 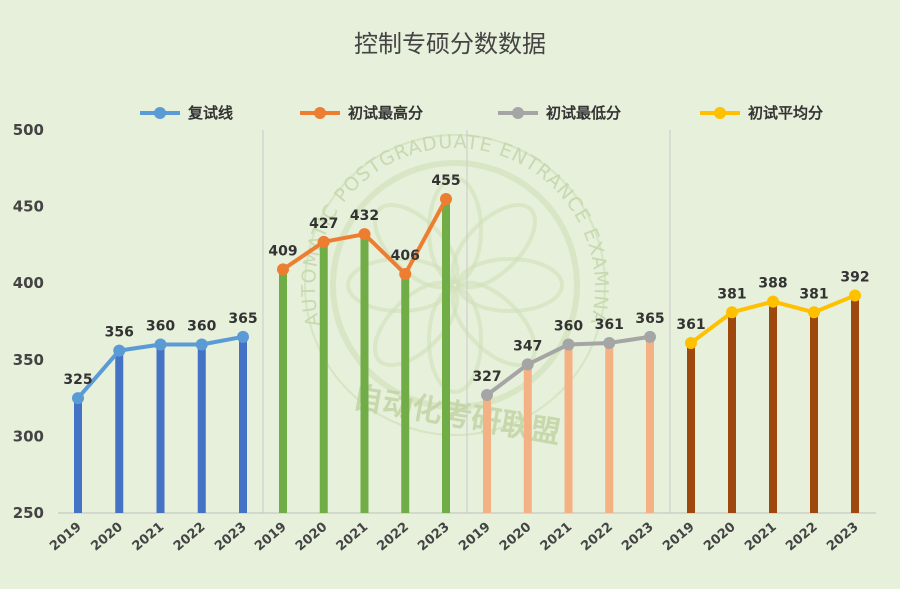 What do you see at coordinates (527, 346) in the screenshot?
I see `data-label: 347` at bounding box center [527, 346].